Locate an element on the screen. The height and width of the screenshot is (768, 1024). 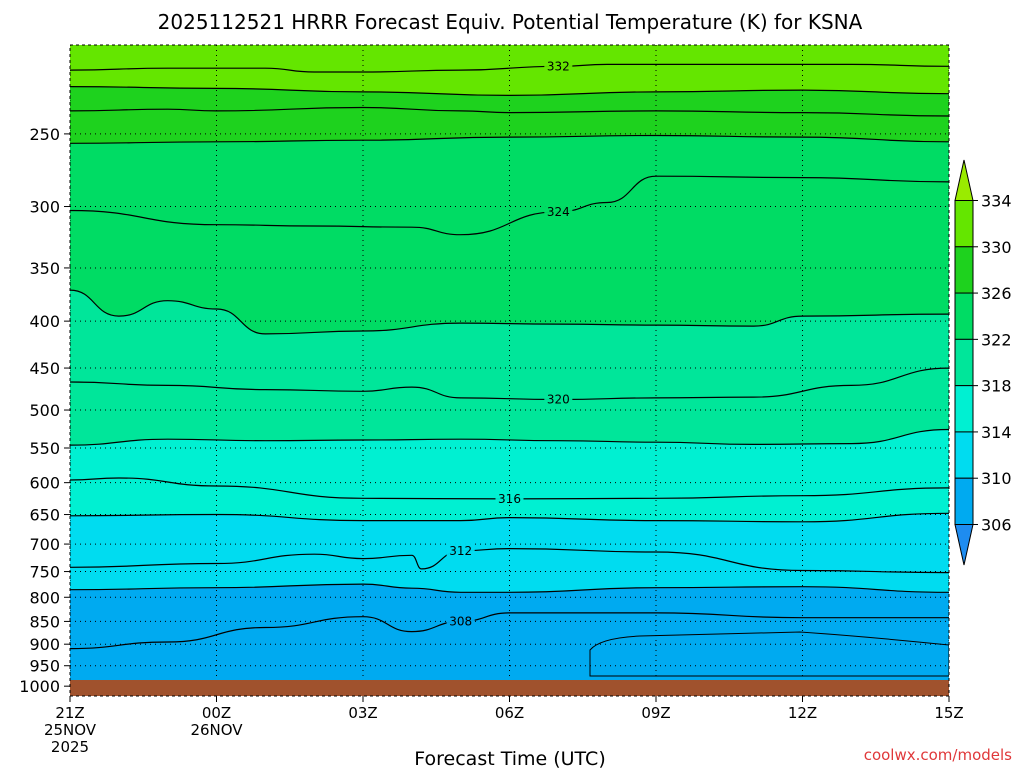
colorbar-tick-label: 318 is located at coordinates (996, 386).